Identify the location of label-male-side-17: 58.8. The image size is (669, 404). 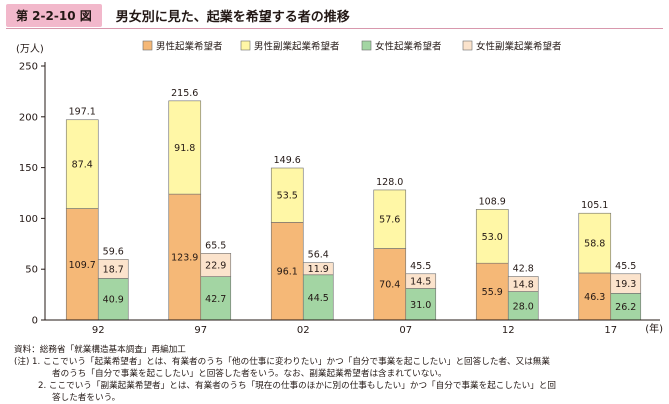
(594, 244).